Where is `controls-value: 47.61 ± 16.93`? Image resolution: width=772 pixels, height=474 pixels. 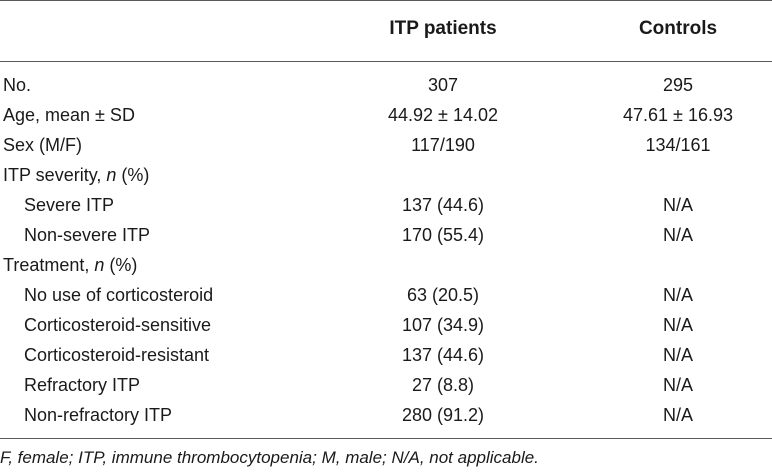 controls-value: 47.61 ± 16.93 is located at coordinates (678, 115).